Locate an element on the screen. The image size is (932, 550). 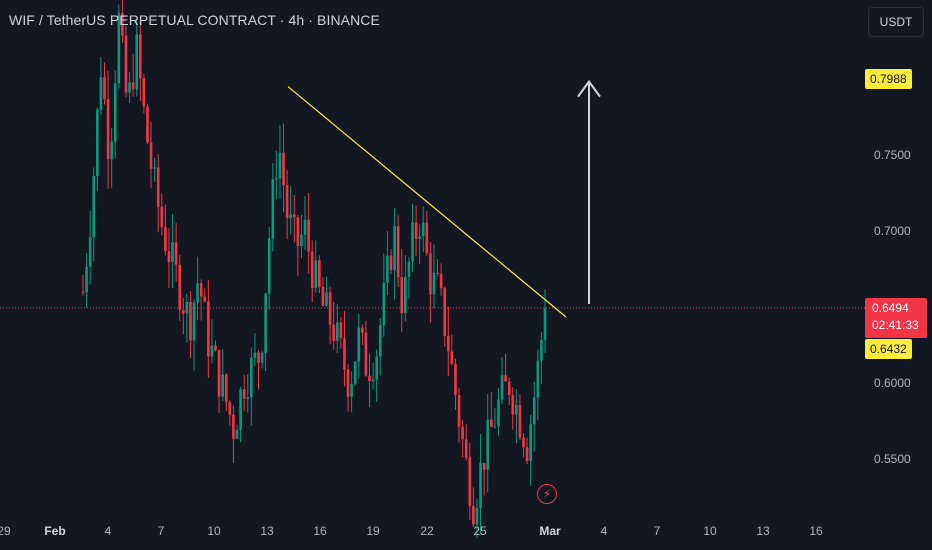
bar-countdown: 02:41:33 is located at coordinates (895, 325).